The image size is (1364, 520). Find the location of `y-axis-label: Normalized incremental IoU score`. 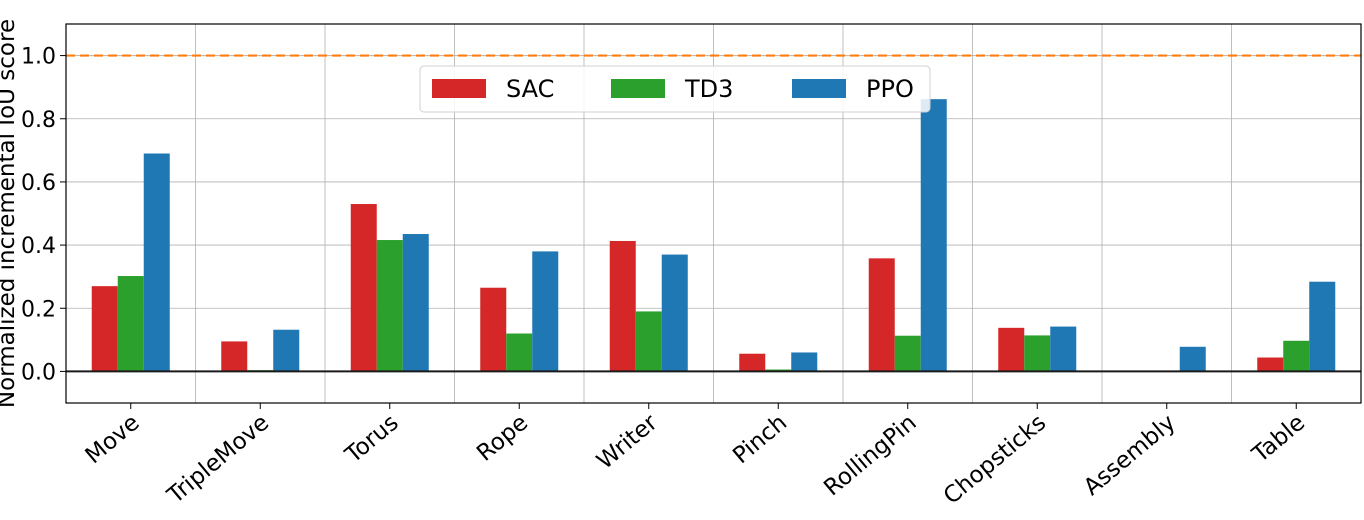

y-axis-label: Normalized incremental IoU score is located at coordinates (10, 213).